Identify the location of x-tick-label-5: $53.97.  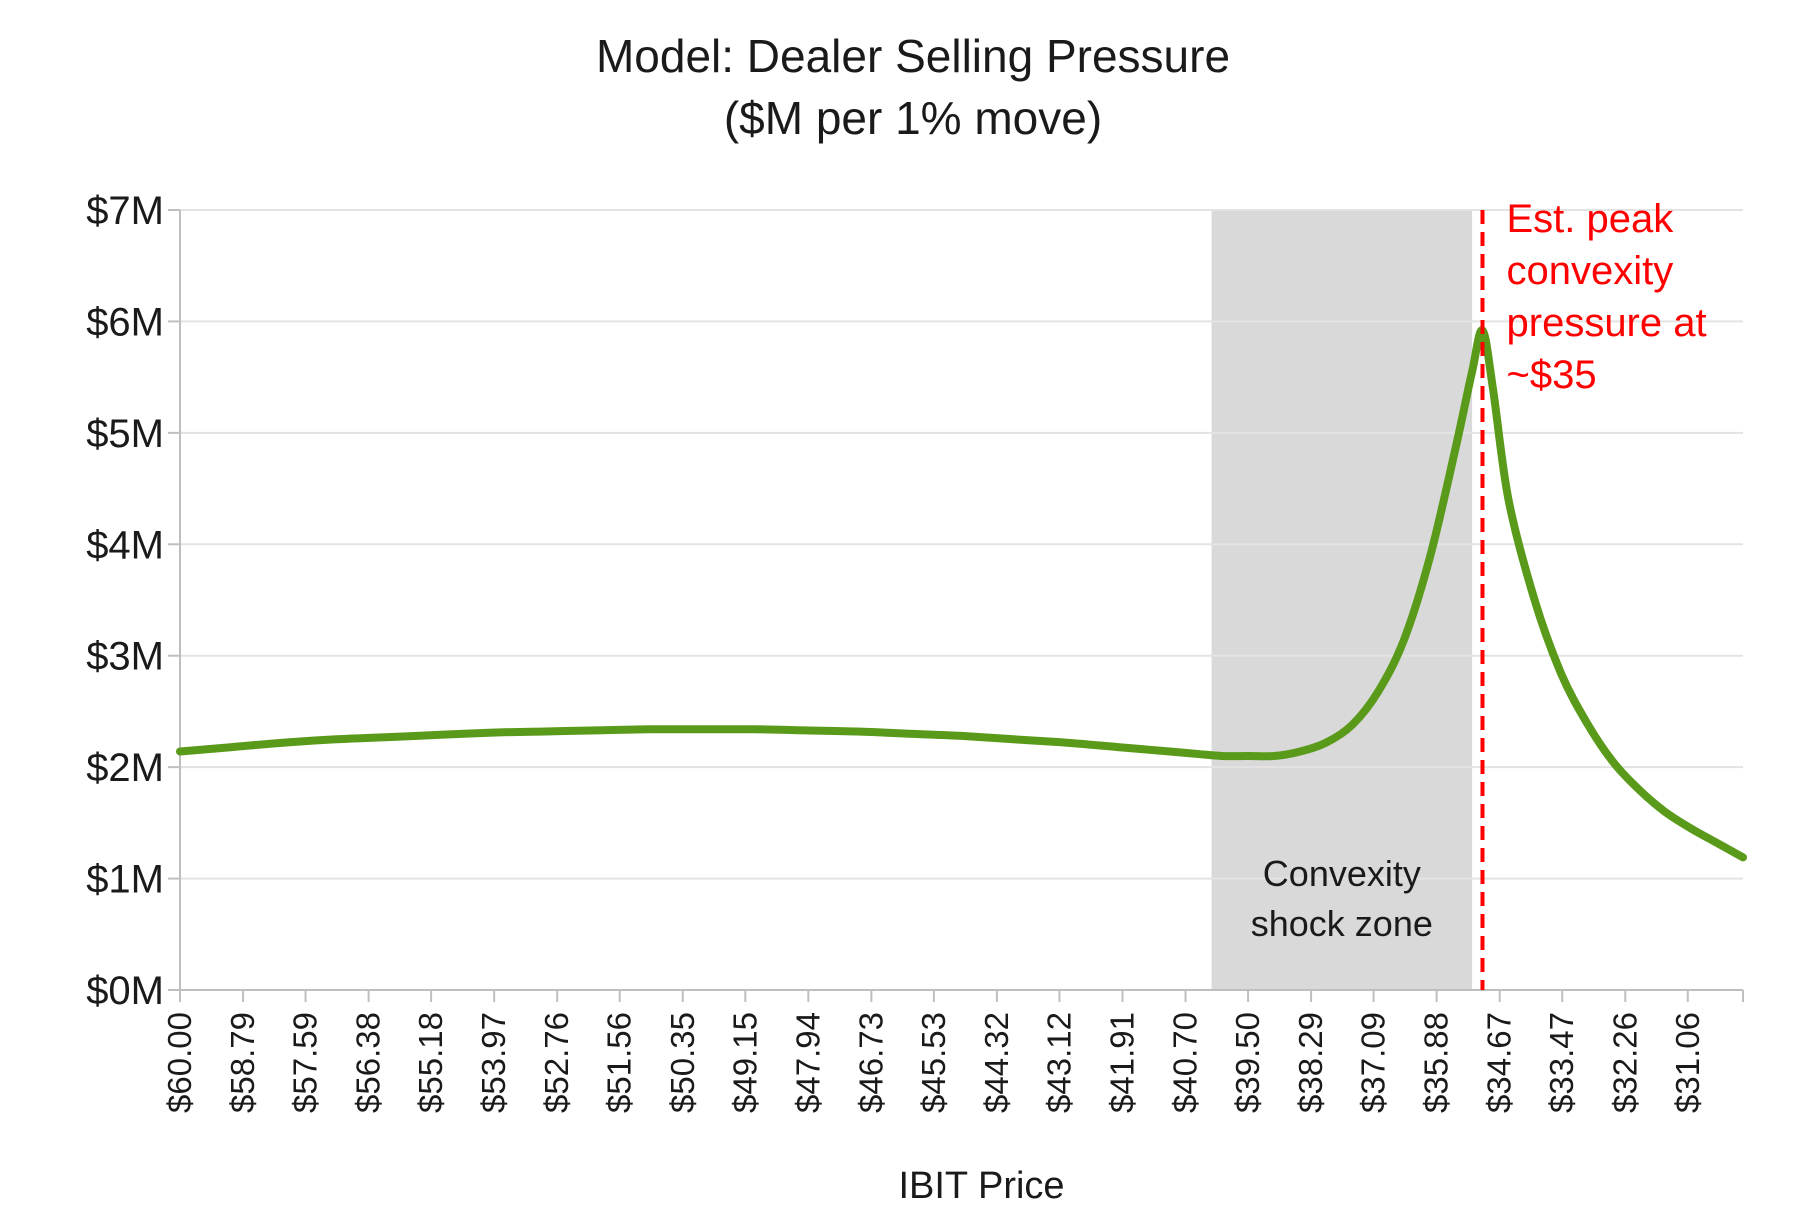
(493, 1062).